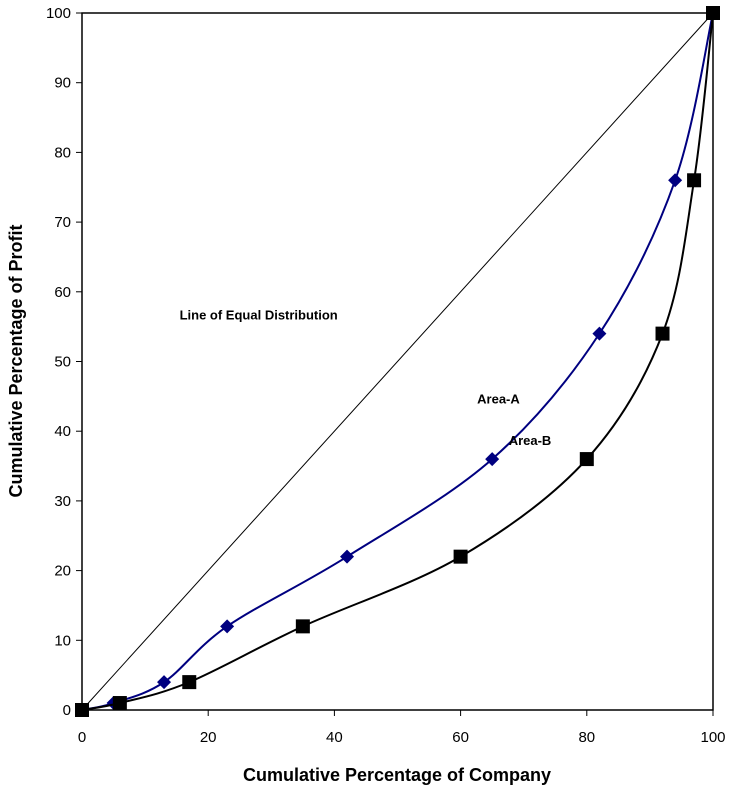 This screenshot has width=730, height=795. What do you see at coordinates (82, 737) in the screenshot?
I see `x-tick-label: 0` at bounding box center [82, 737].